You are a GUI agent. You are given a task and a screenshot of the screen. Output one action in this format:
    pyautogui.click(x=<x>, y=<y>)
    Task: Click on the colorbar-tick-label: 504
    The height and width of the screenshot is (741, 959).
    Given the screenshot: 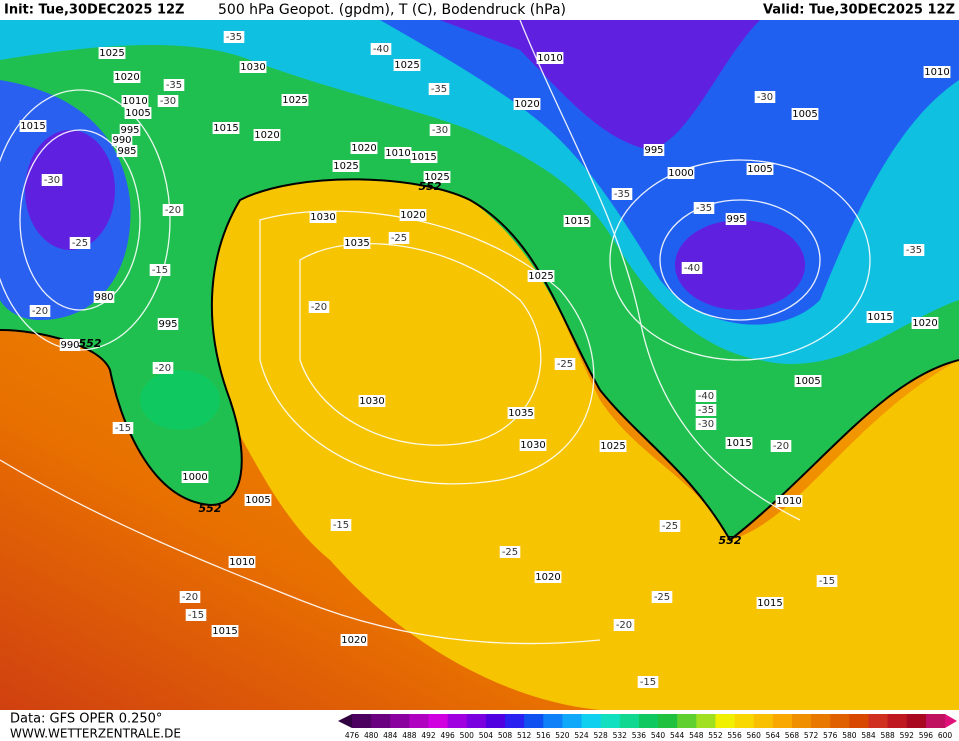 What is the action you would take?
    pyautogui.click(x=486, y=735)
    